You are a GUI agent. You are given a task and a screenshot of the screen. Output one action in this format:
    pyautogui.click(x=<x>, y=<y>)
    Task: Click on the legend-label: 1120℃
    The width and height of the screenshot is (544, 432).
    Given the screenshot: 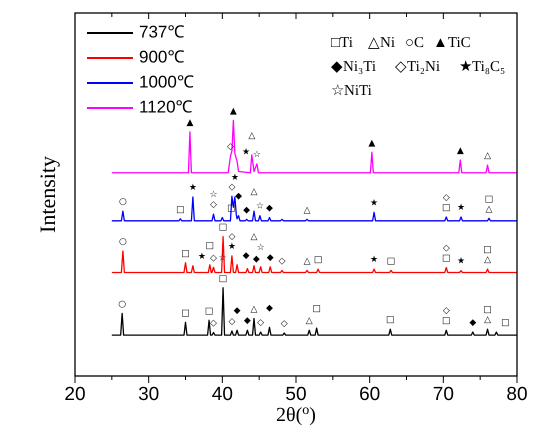 What is the action you would take?
    pyautogui.click(x=166, y=106)
    